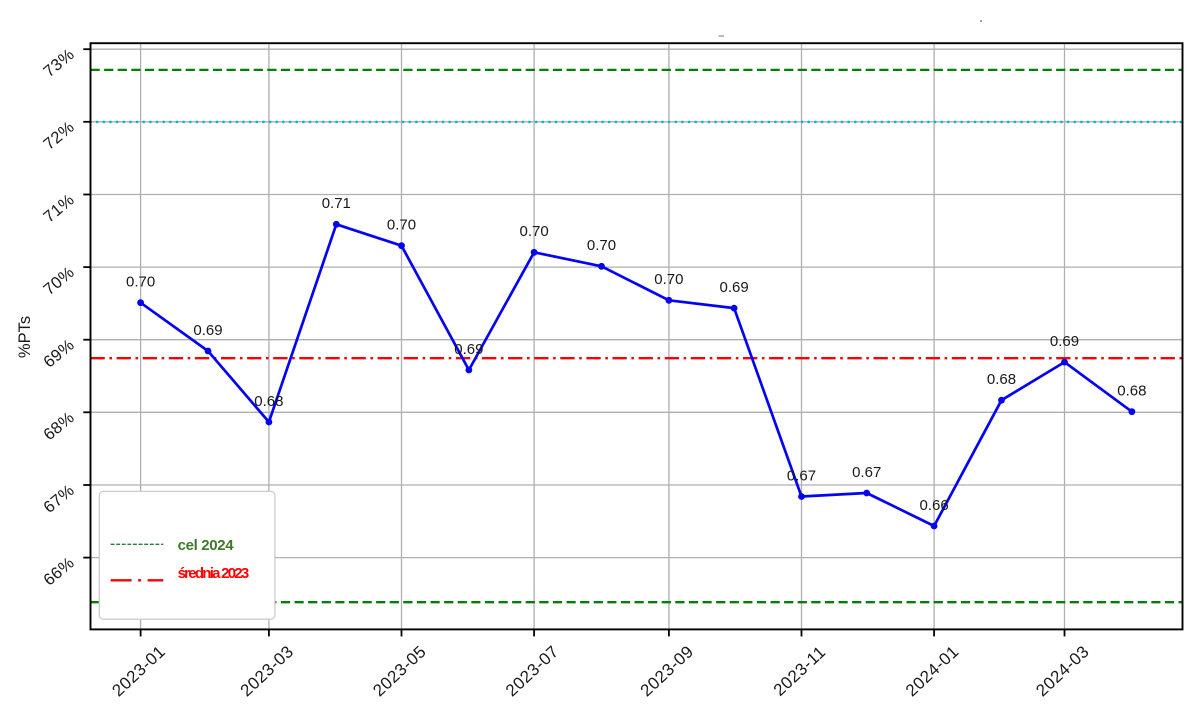 The height and width of the screenshot is (725, 1200). Describe the element at coordinates (25, 337) in the screenshot. I see `svg-text: %PTs` at that location.